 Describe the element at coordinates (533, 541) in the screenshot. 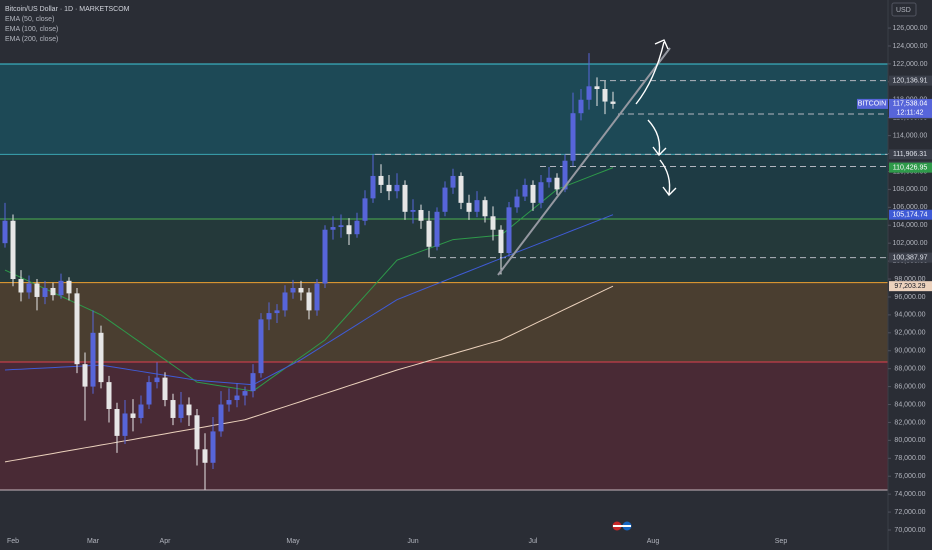

I see `x-tick-label: Jul` at that location.